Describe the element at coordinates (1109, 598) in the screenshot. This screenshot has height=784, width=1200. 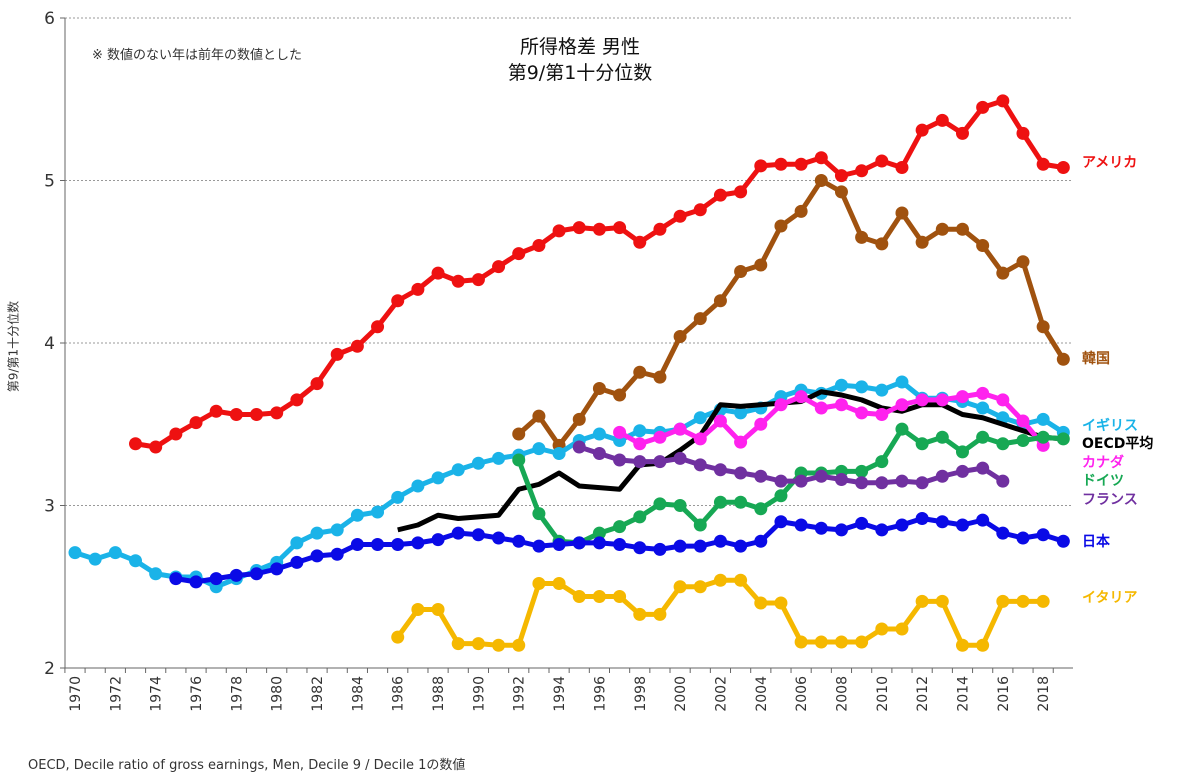
I see `legend-label: イタリア` at that location.